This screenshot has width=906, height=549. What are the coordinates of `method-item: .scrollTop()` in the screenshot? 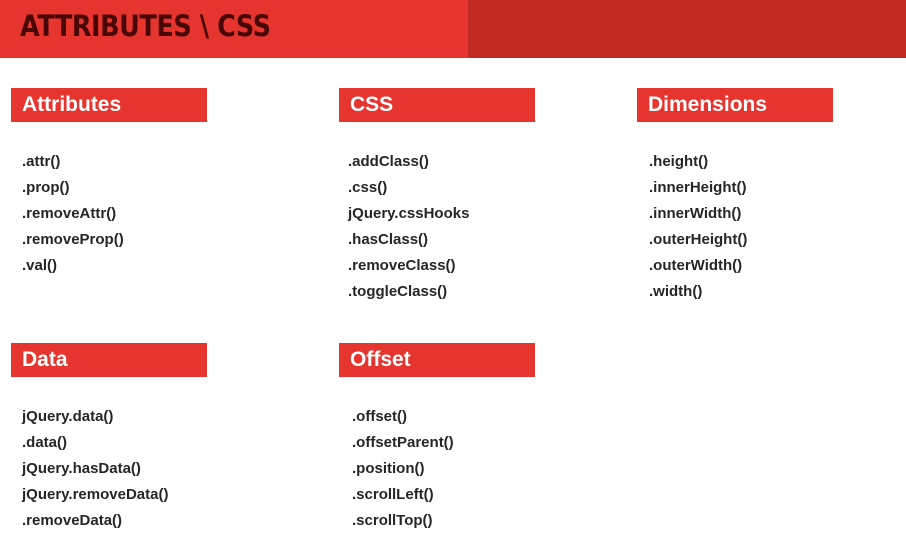 It's located at (392, 520).